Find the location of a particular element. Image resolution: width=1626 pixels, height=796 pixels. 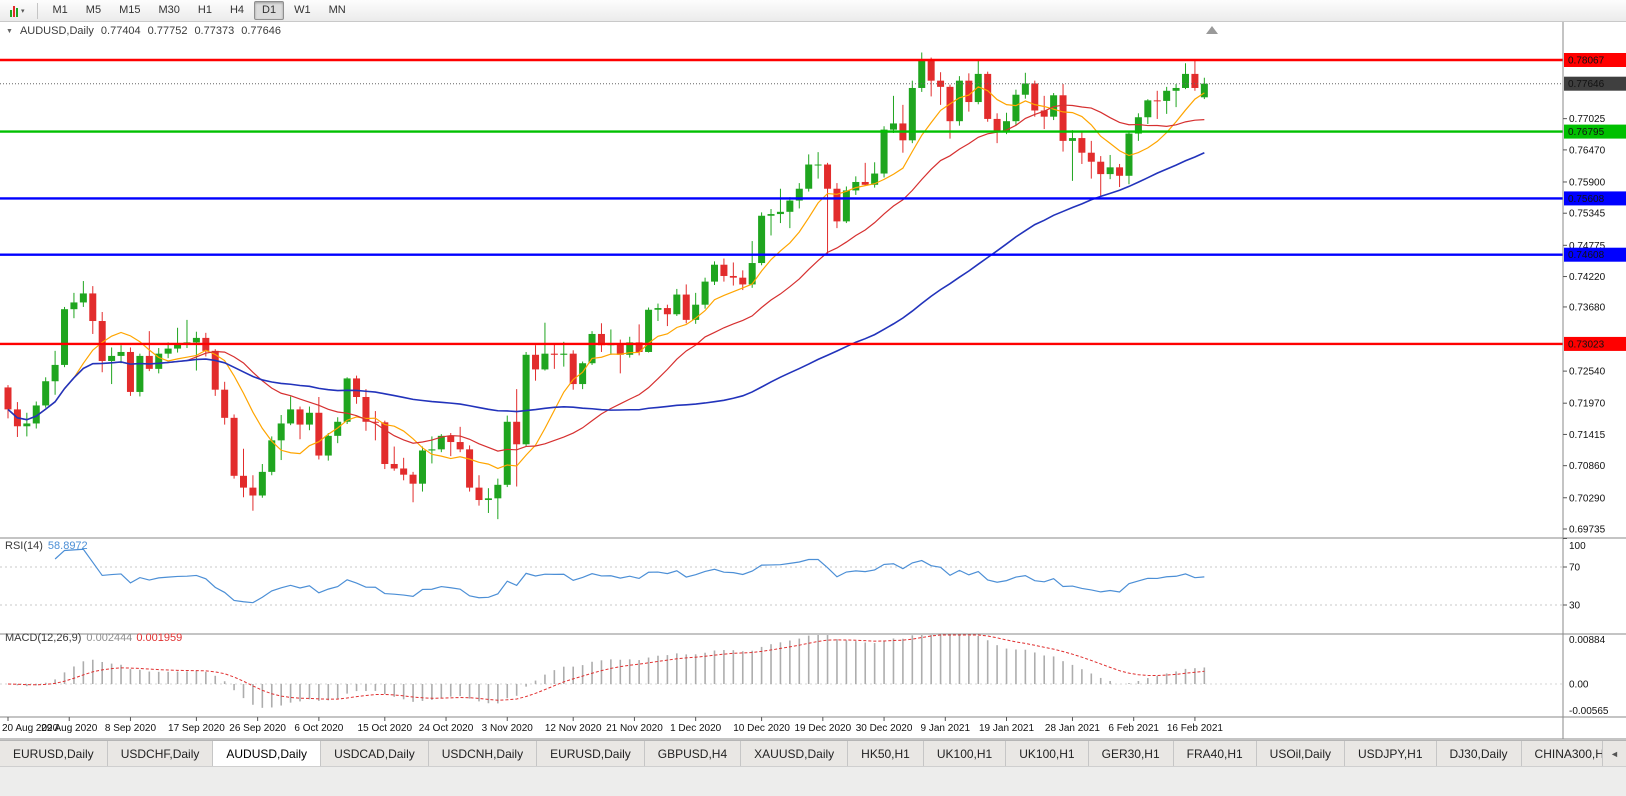

chart-tab-usoil-daily: USOil,Daily is located at coordinates (1301, 753).